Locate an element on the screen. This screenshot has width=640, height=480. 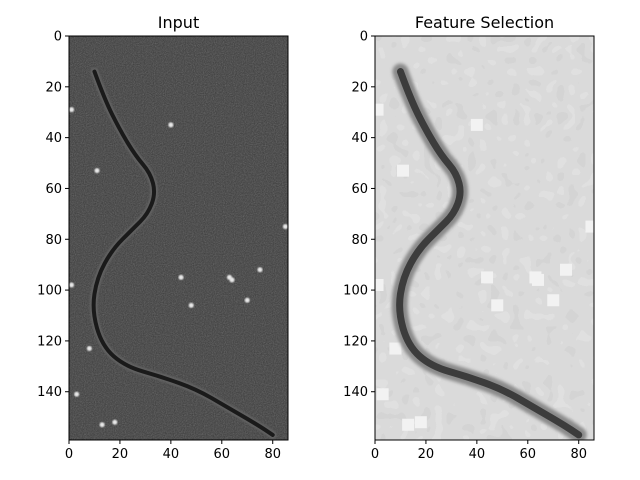
input-y-tick-label: 100 is located at coordinates (49, 291).